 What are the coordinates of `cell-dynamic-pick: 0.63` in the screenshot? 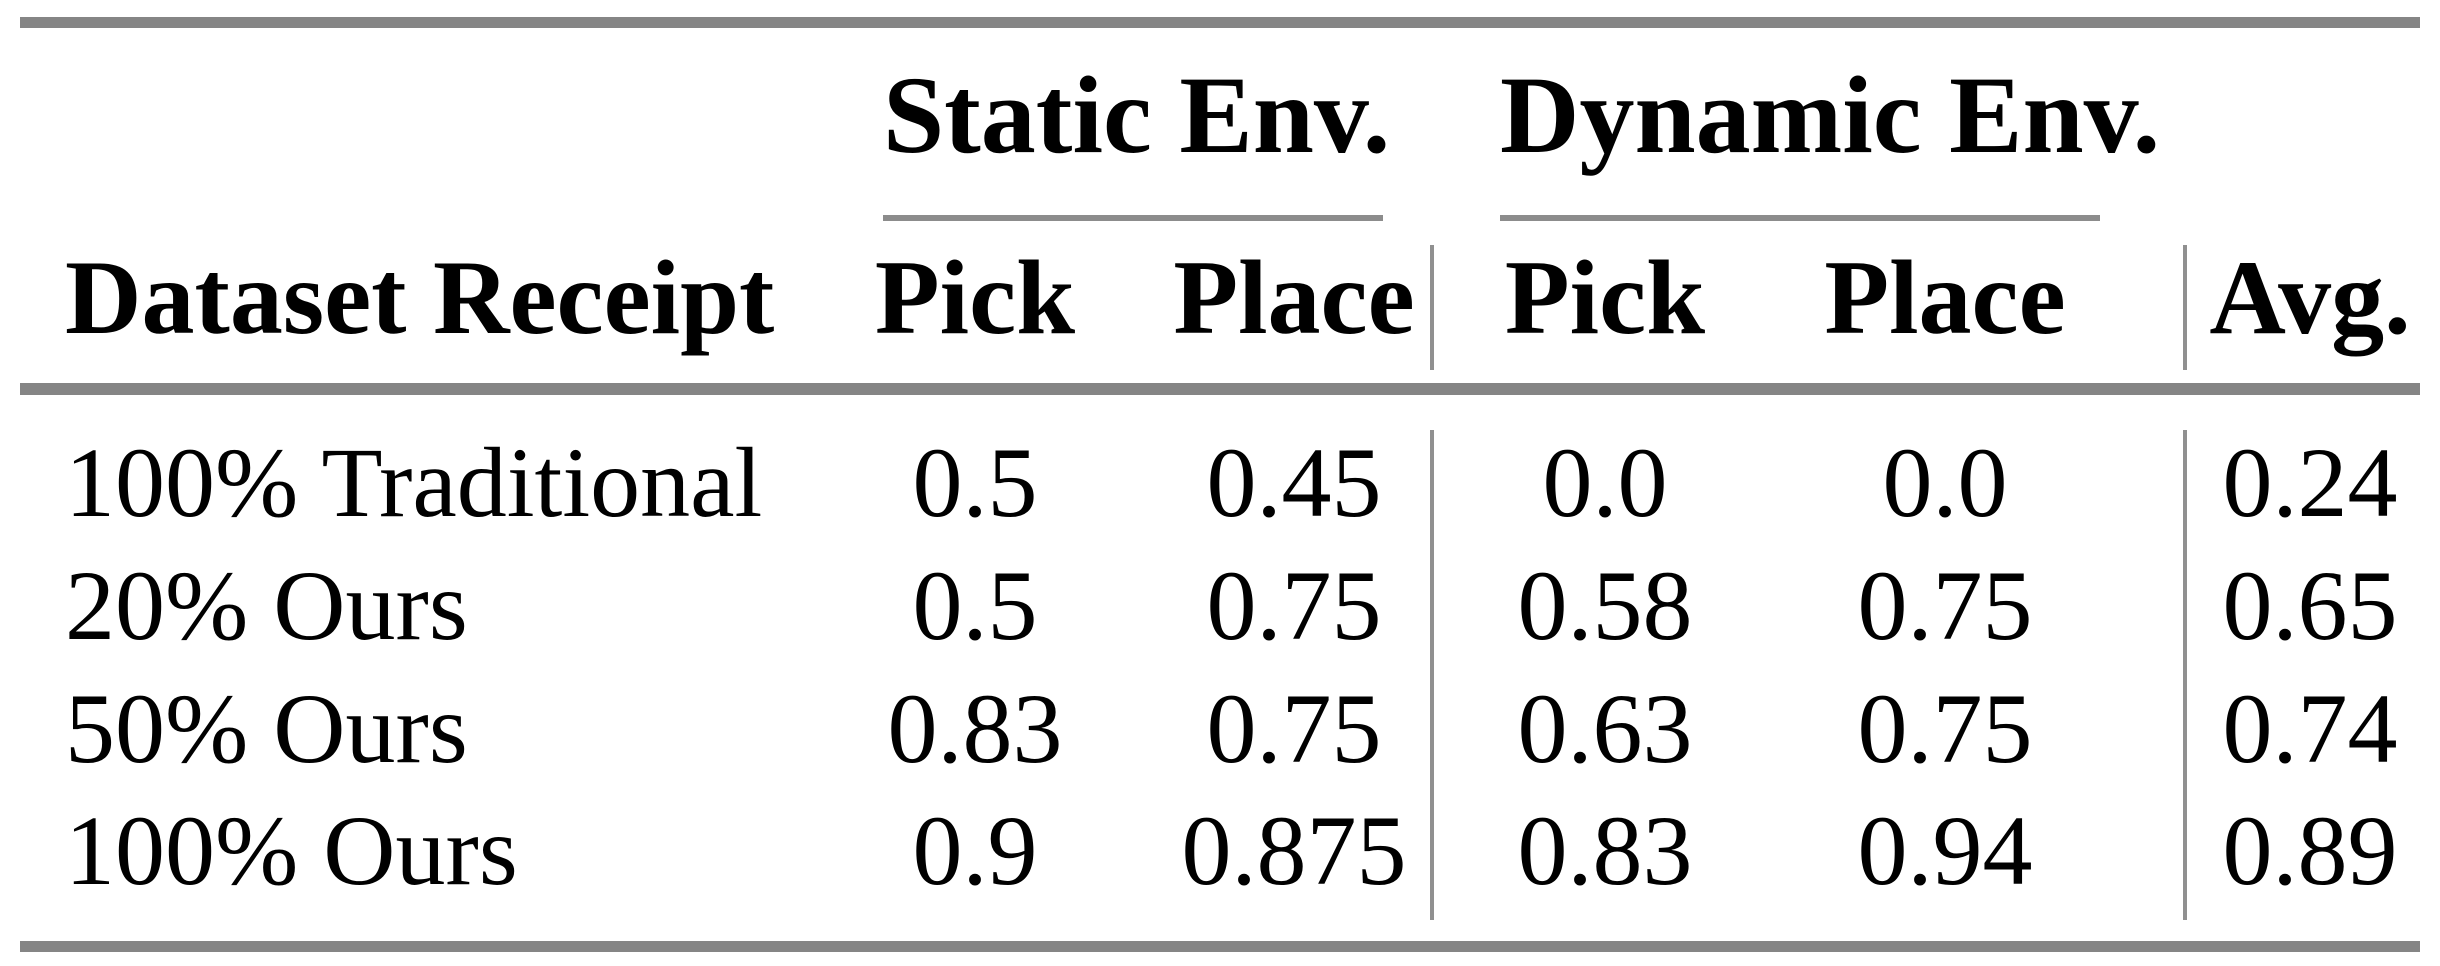 It's located at (1605, 728).